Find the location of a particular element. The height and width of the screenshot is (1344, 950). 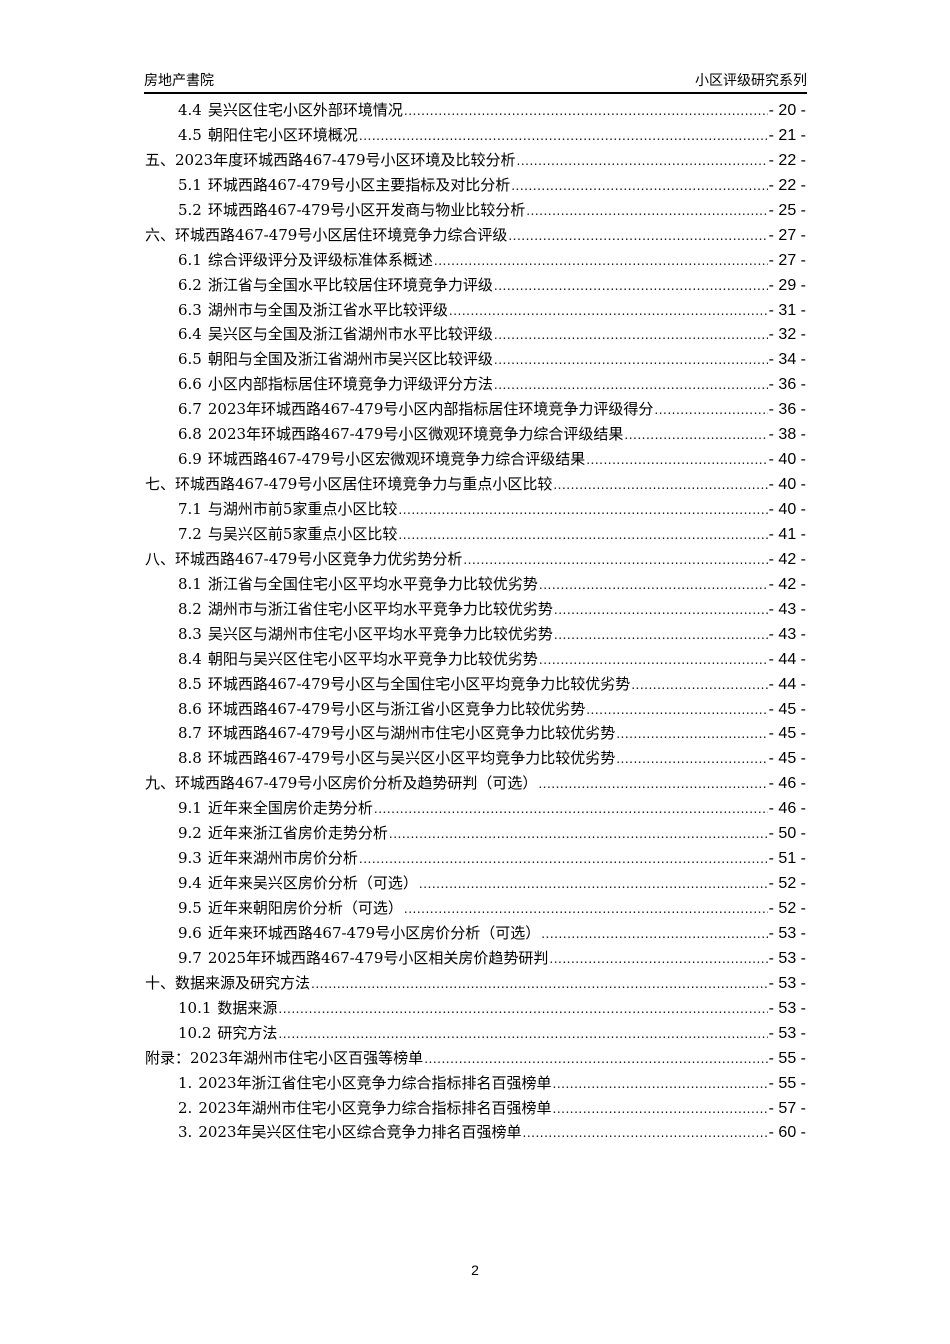

toc-entry-page: - 52 - is located at coordinates (787, 908).